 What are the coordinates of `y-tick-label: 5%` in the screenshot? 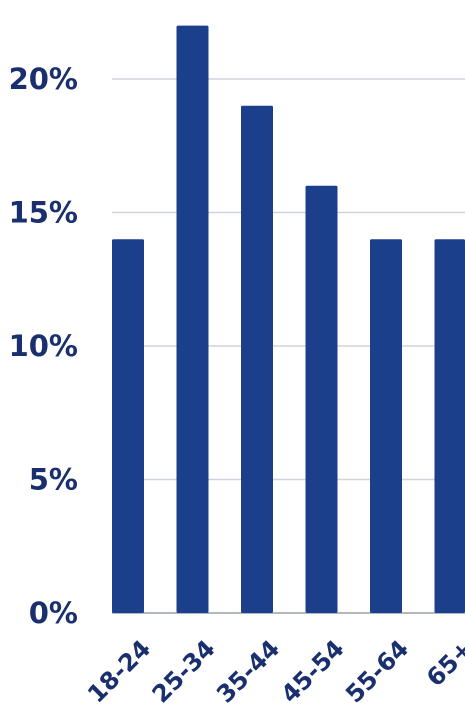 It's located at (53, 480).